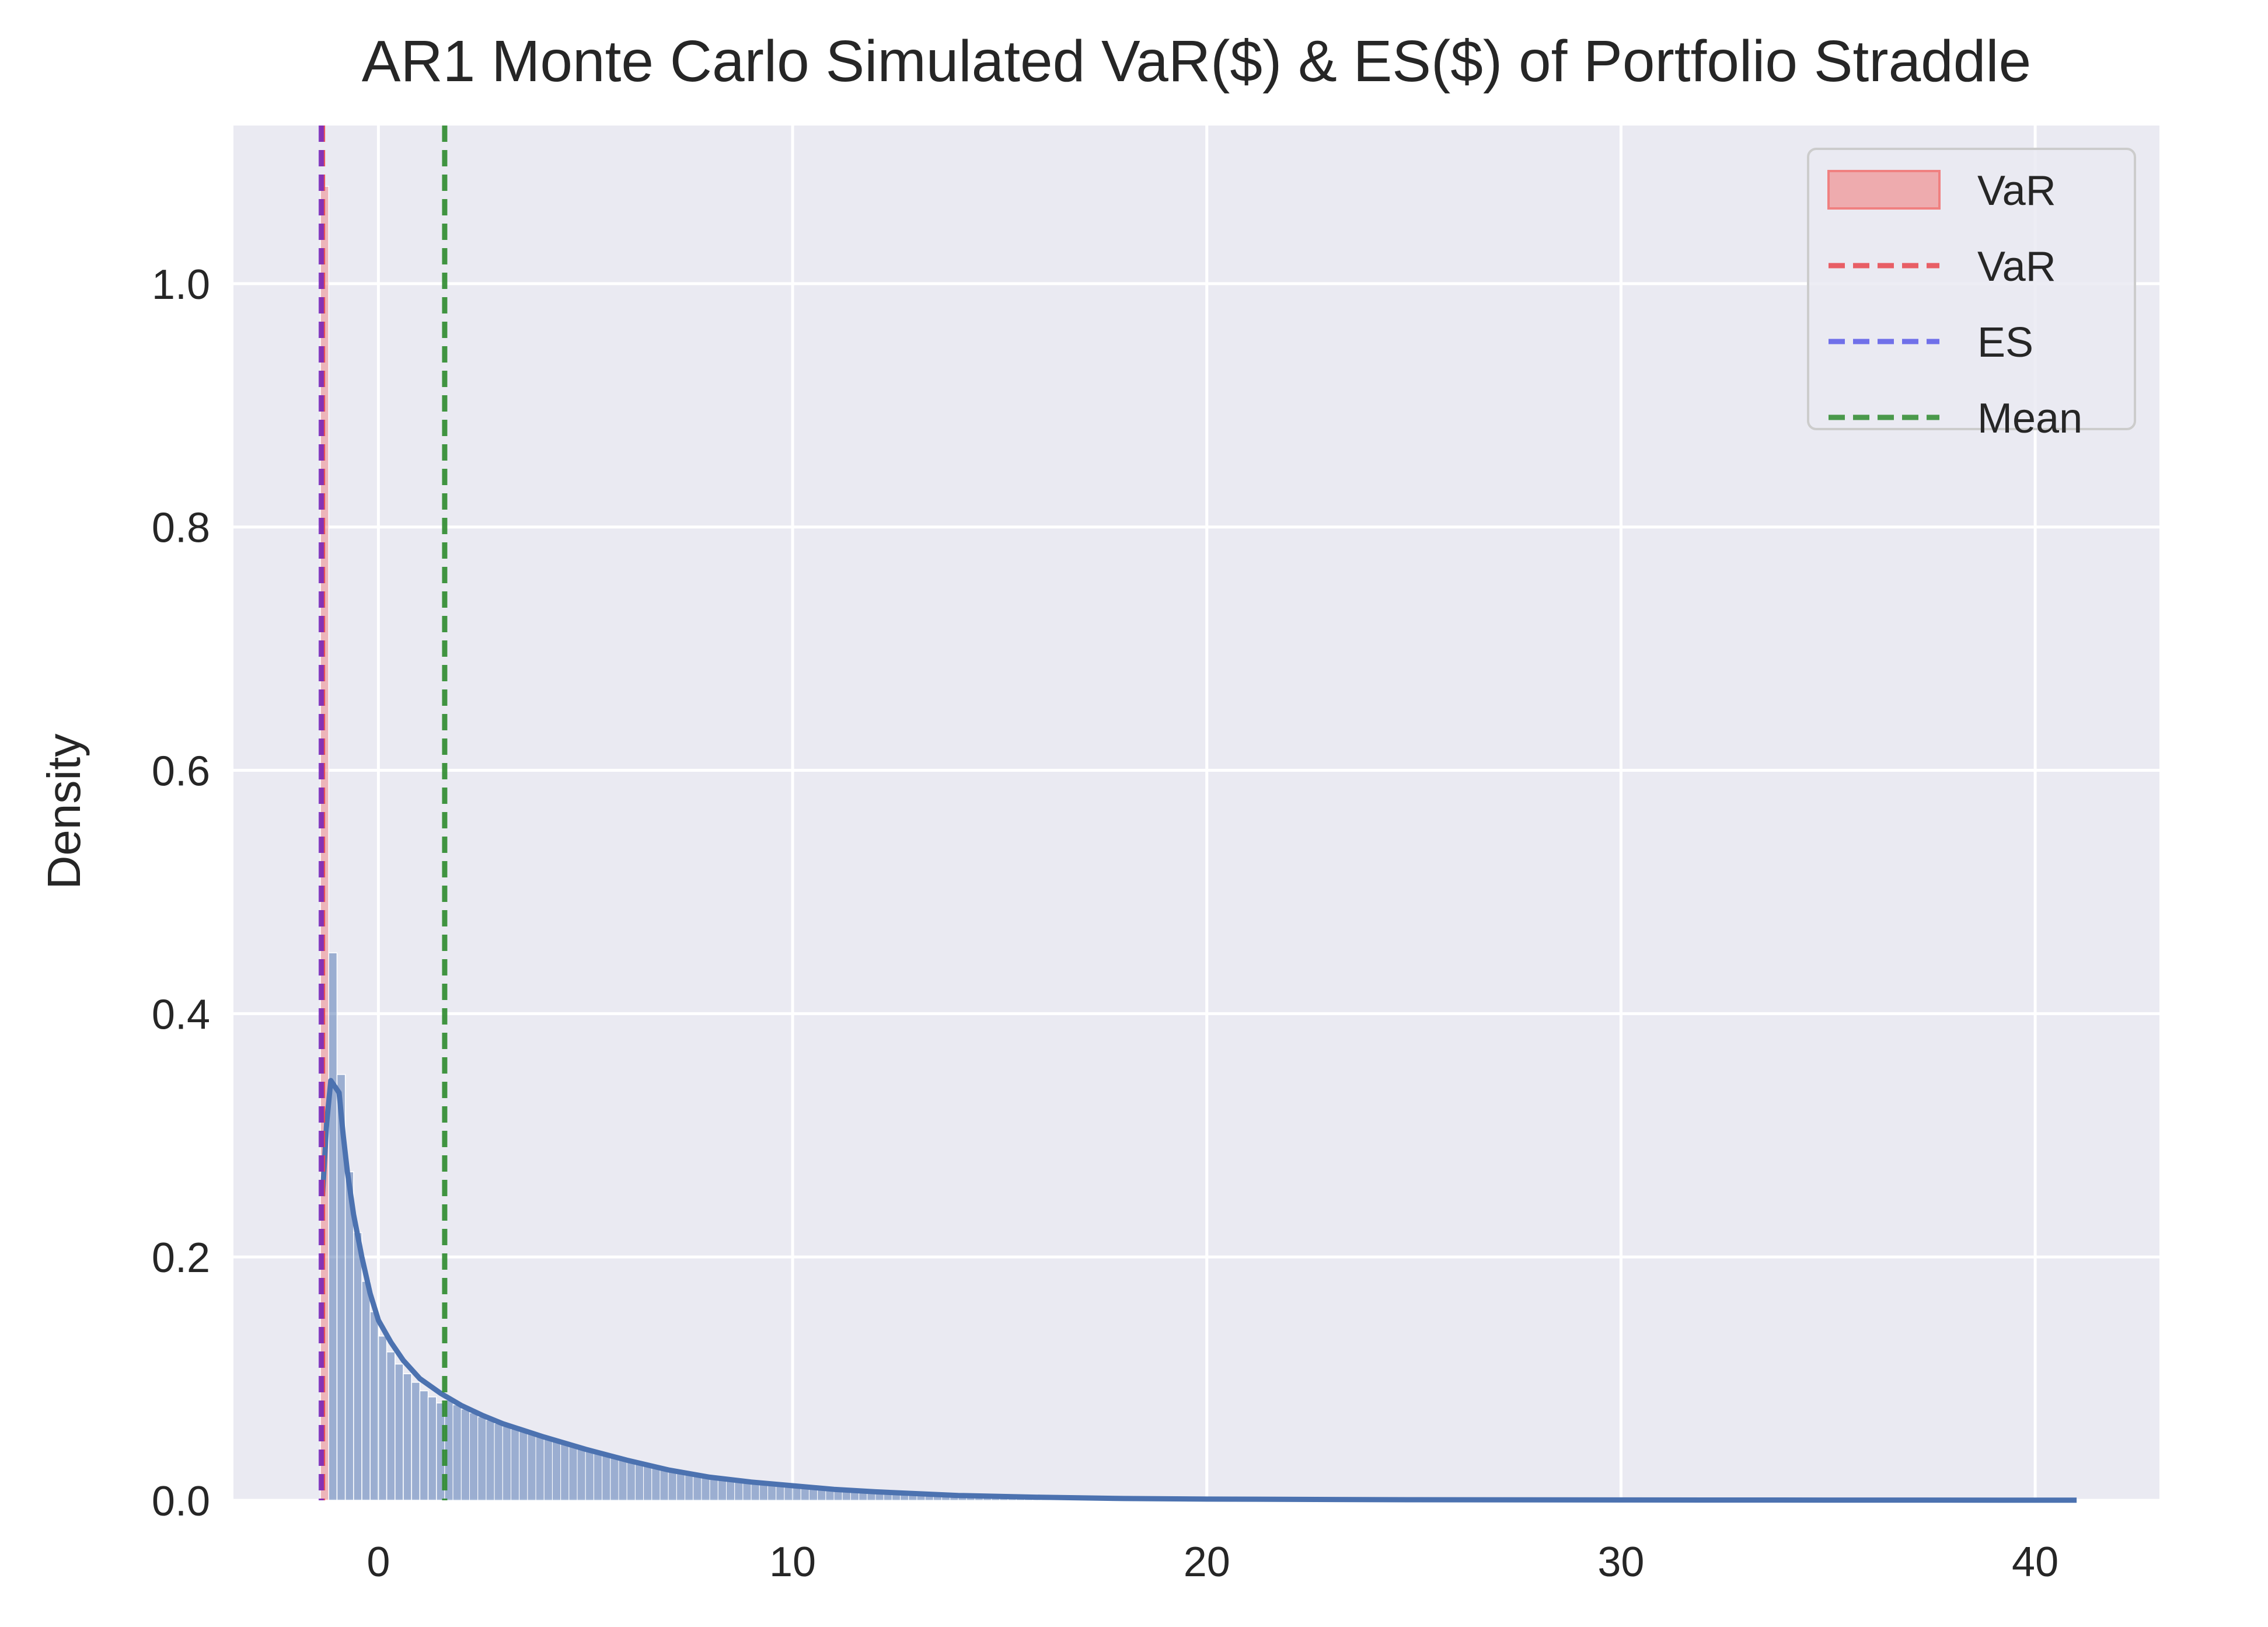  What do you see at coordinates (64, 812) in the screenshot?
I see `y-axis-label: Density` at bounding box center [64, 812].